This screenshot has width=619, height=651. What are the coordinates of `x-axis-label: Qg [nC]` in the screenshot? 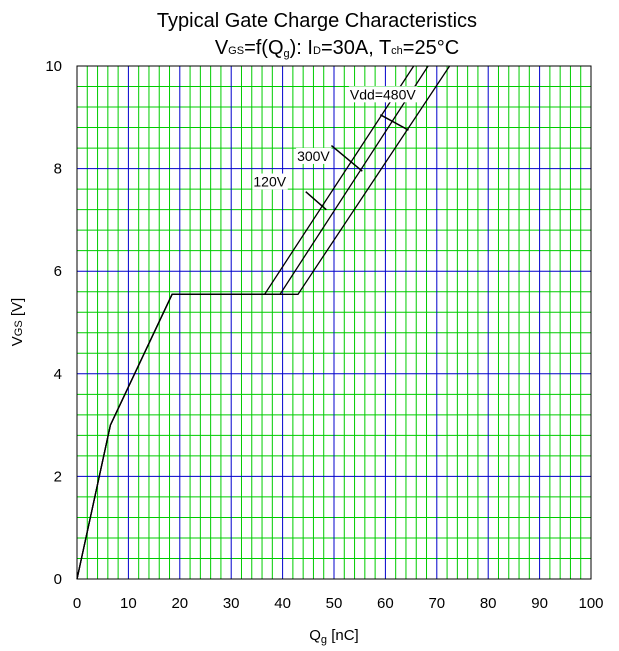 It's located at (333, 636).